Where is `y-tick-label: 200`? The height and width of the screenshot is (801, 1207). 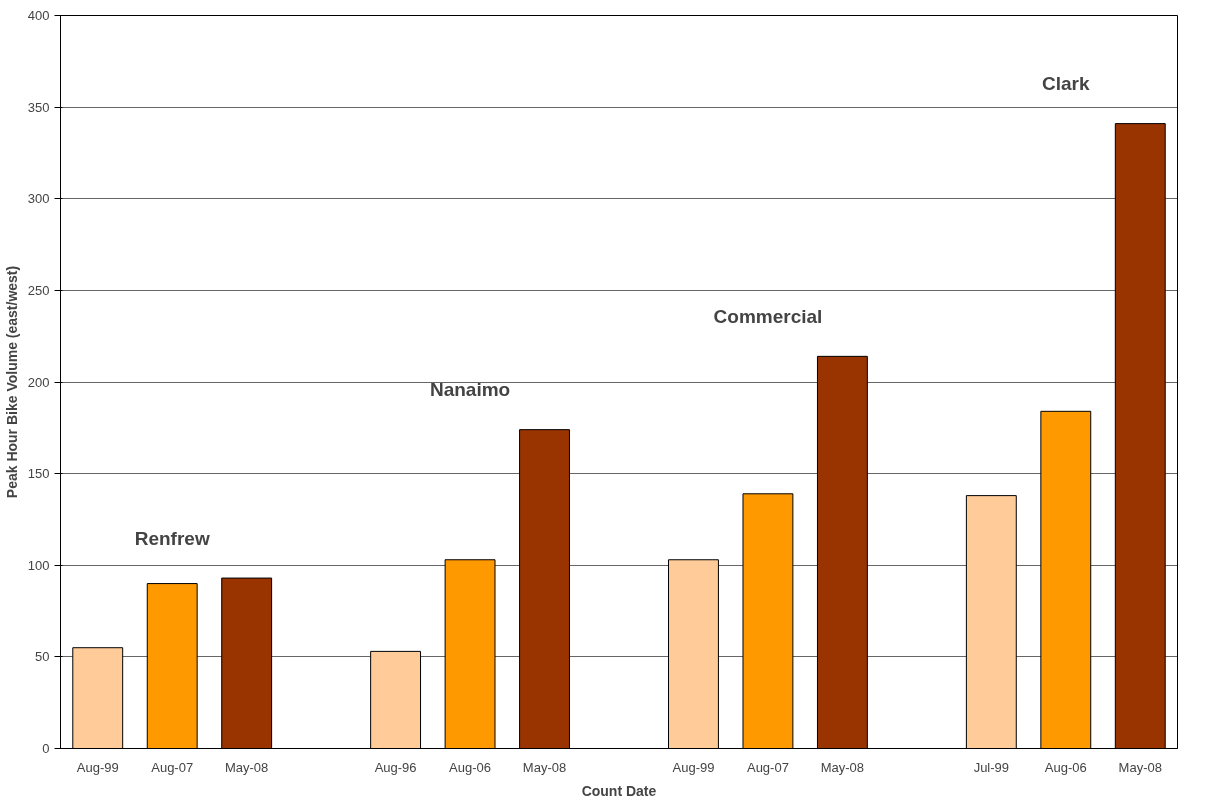
y-tick-label: 200 is located at coordinates (38, 382).